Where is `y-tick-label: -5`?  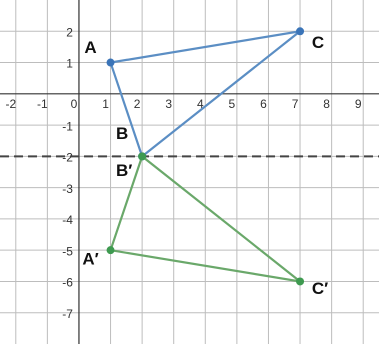
y-tick-label: -5 is located at coordinates (67, 251).